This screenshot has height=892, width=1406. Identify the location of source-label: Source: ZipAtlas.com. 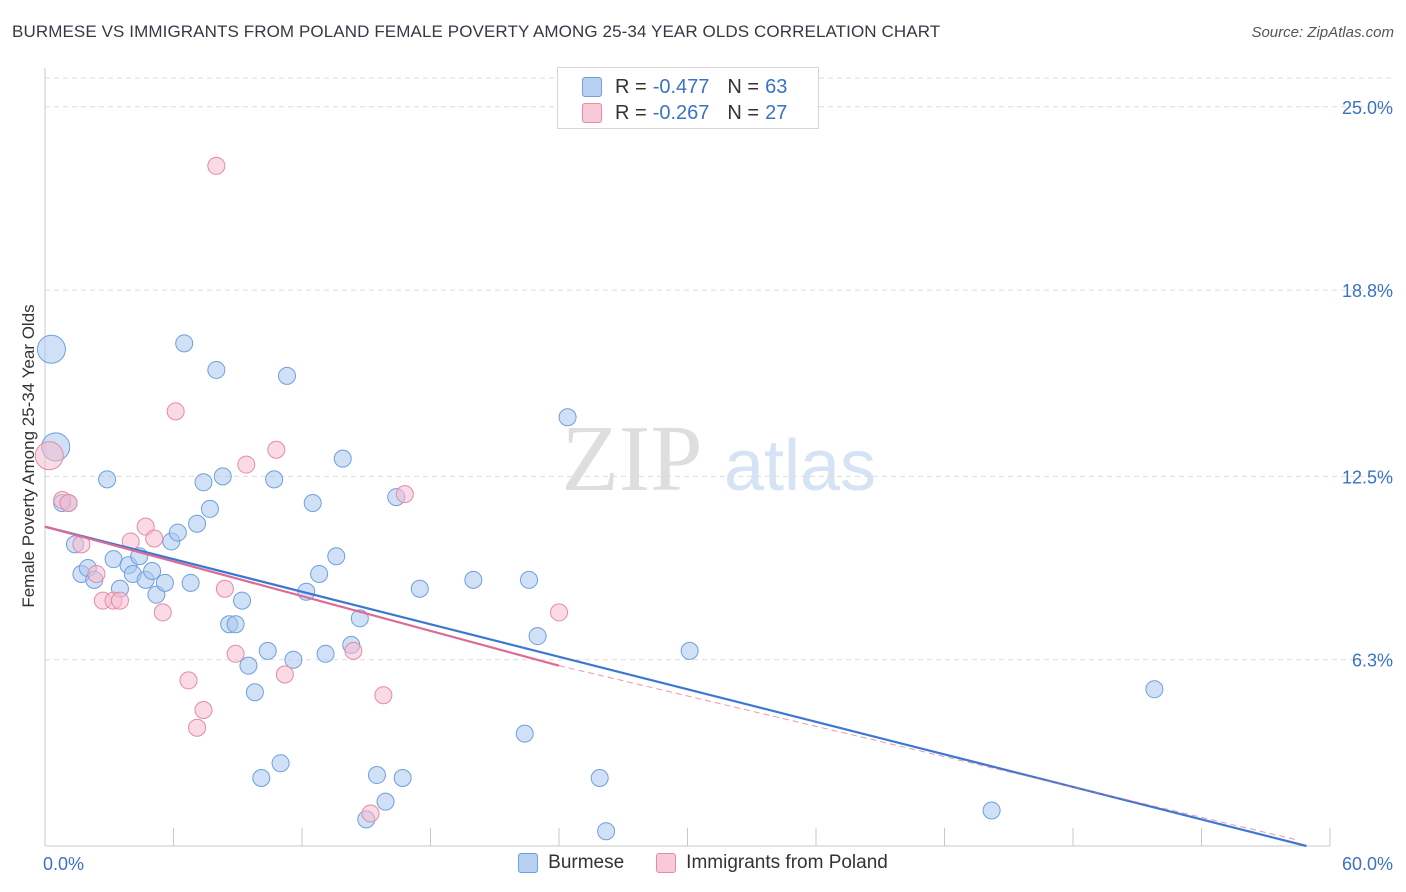
(1322, 32).